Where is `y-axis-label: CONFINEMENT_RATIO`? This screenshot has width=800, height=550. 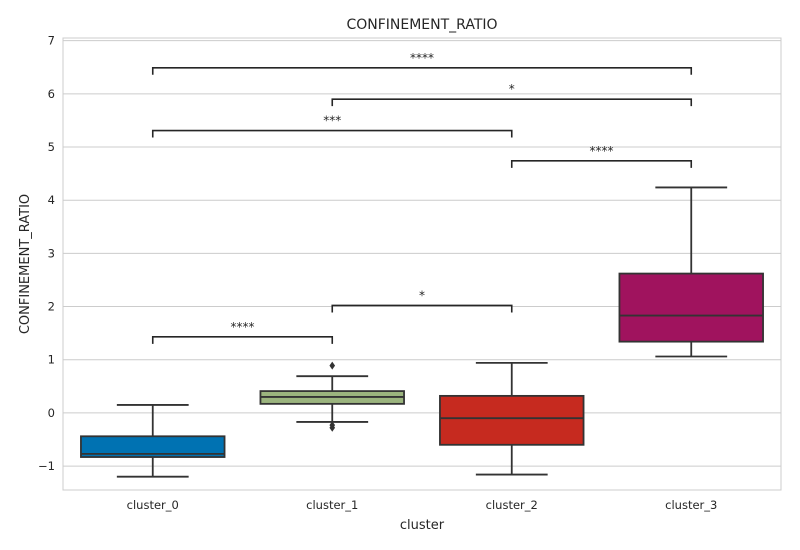 y-axis-label: CONFINEMENT_RATIO is located at coordinates (25, 264).